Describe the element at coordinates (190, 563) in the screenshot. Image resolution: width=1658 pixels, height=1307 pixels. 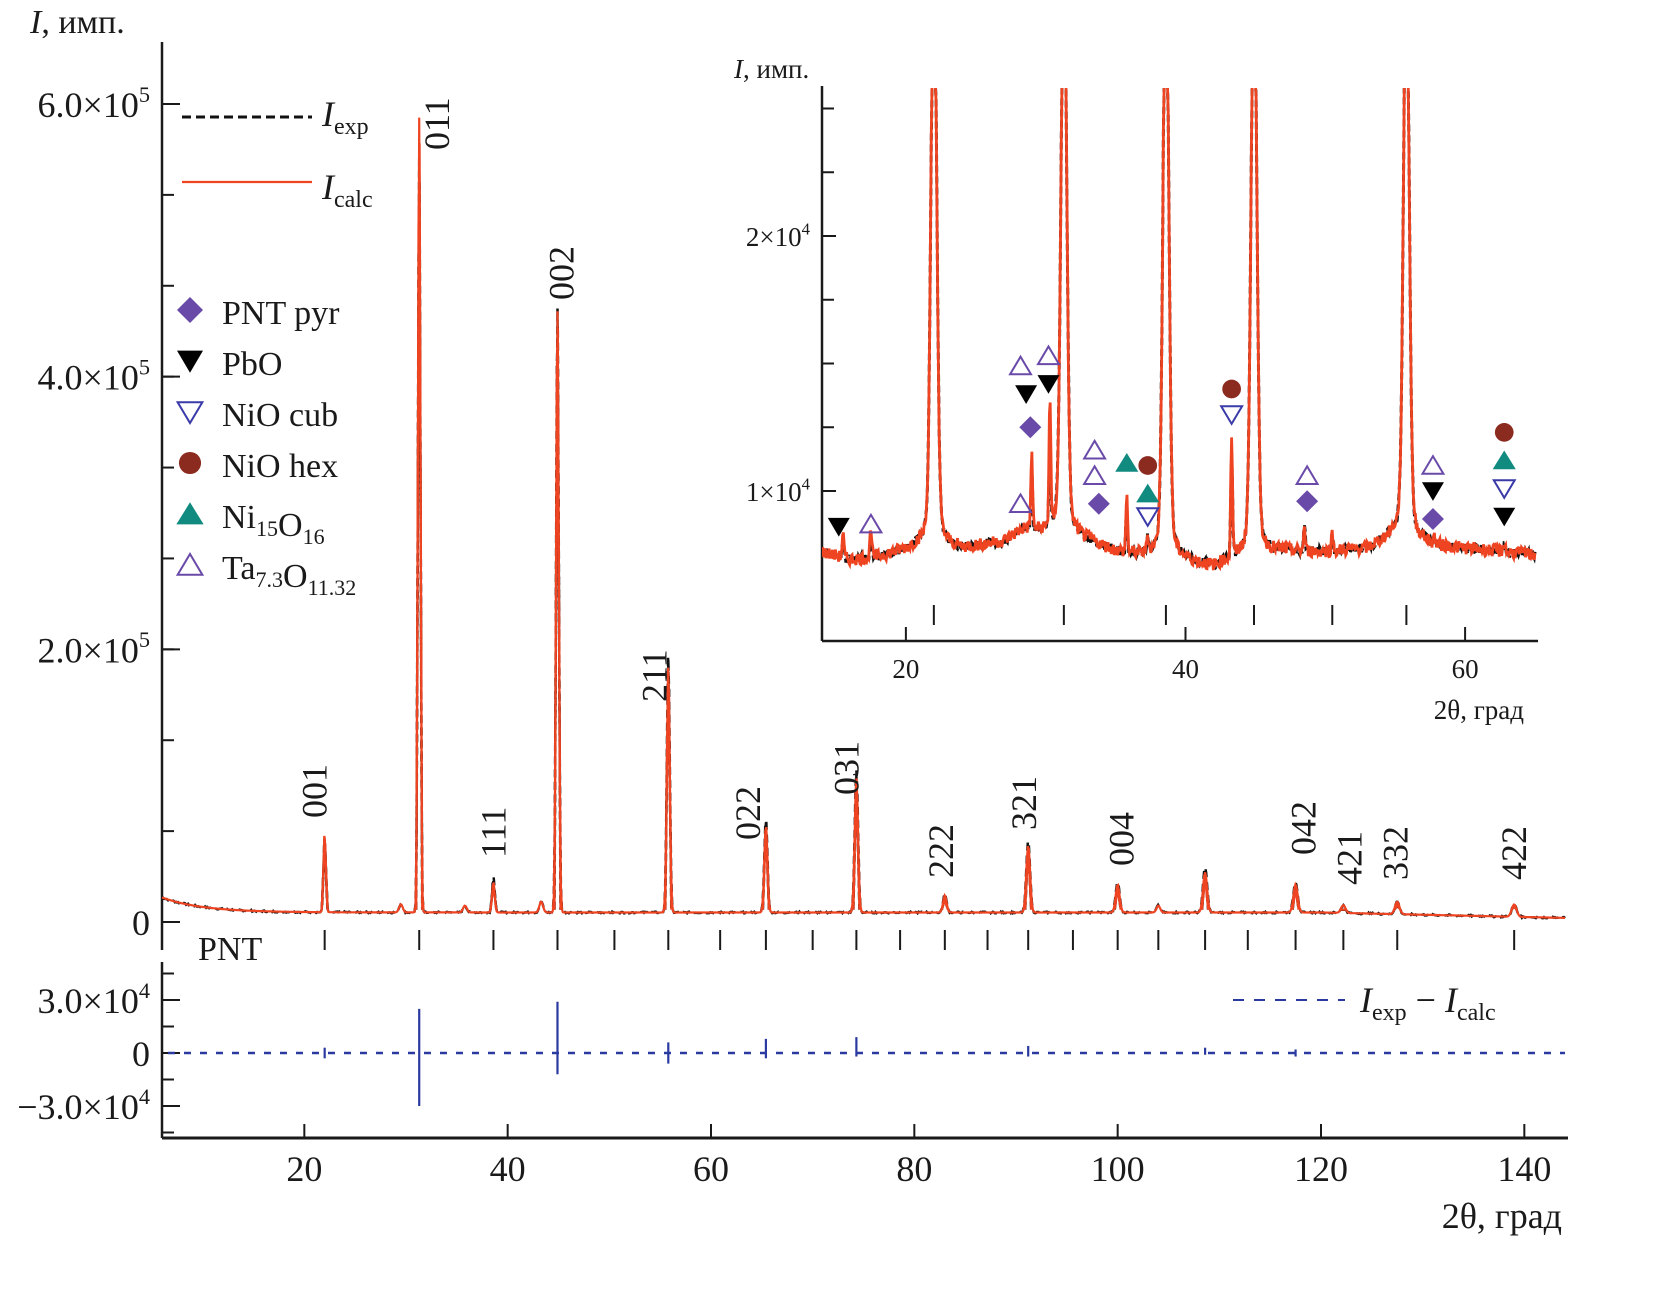
I see `phase-legend-marker-ta73o1132` at that location.